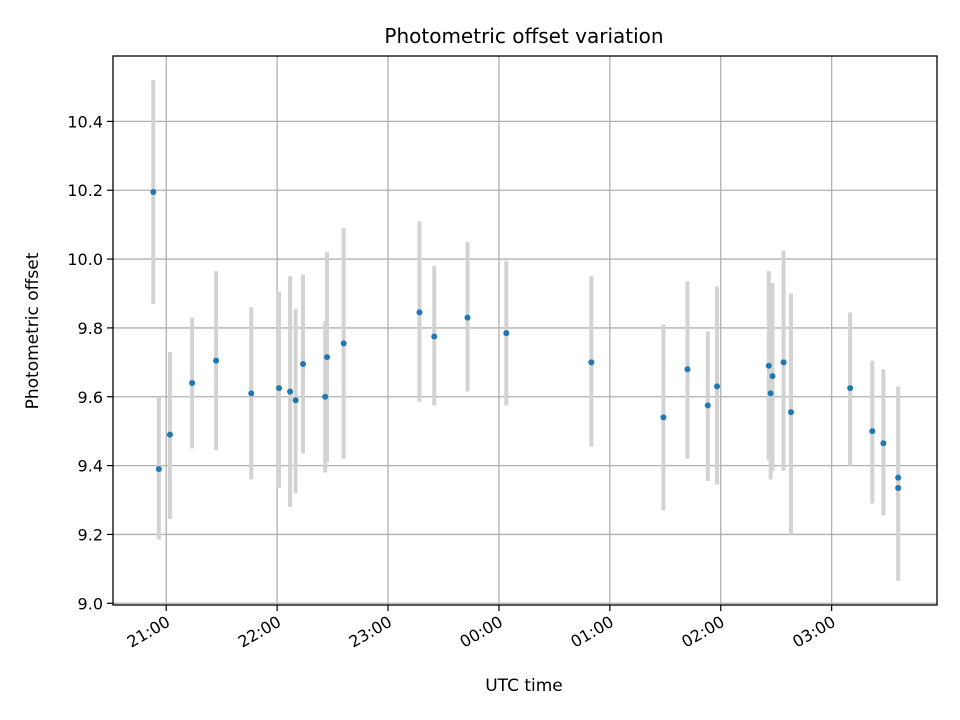 This screenshot has height=720, width=960. Describe the element at coordinates (90, 603) in the screenshot. I see `y-tick-label: 9.0` at that location.